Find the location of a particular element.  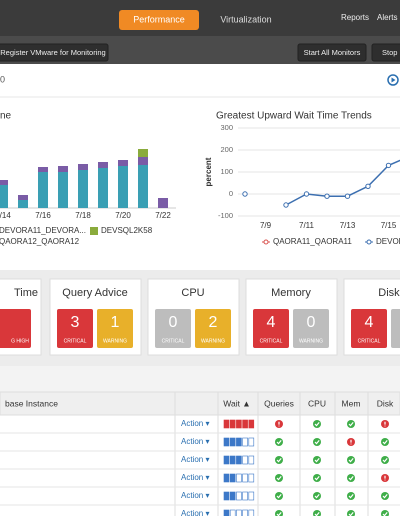

nav-link: Alerts is located at coordinates (387, 17).